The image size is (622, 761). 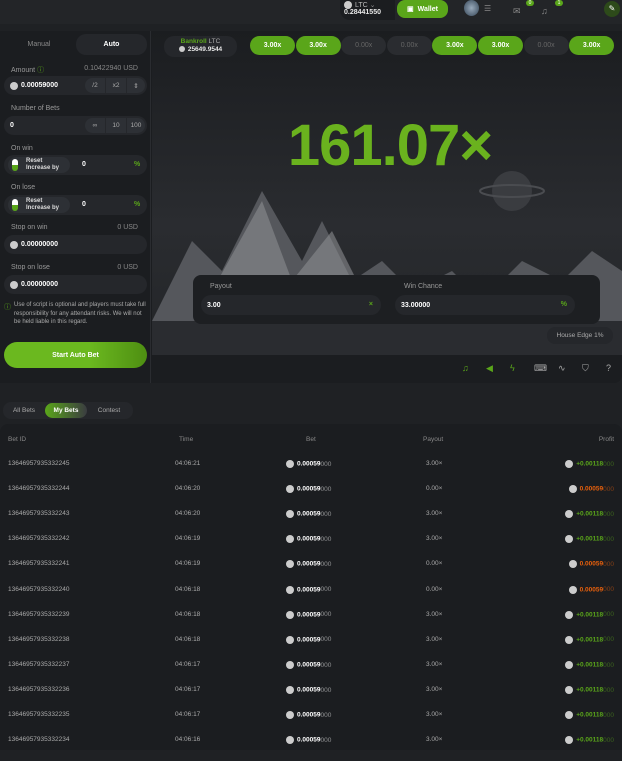 I want to click on ten-button: 10, so click(x=116, y=125).